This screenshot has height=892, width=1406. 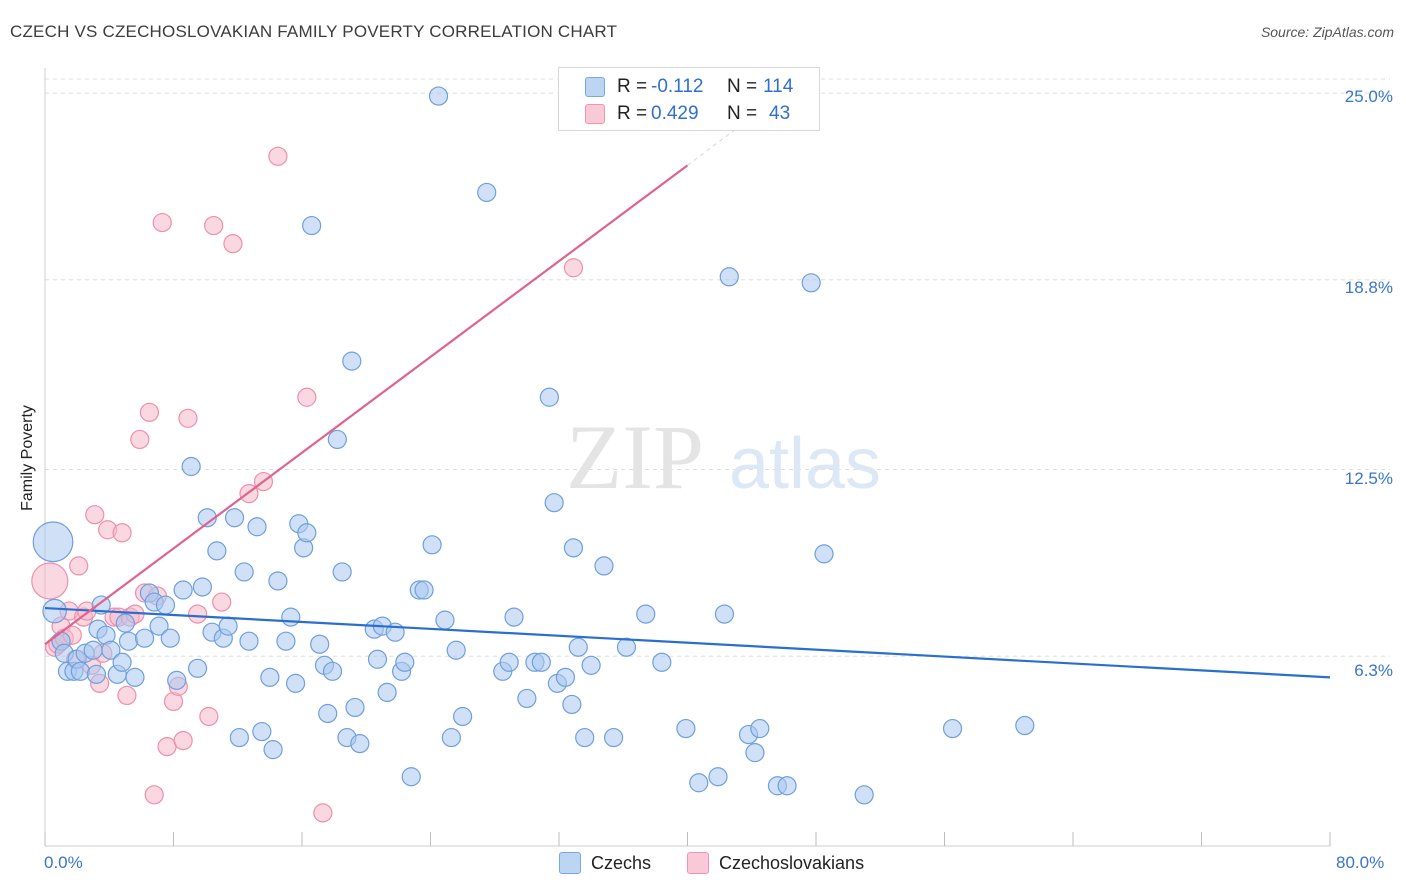 What do you see at coordinates (775, 863) in the screenshot?
I see `legend-item-czechoslovakians: Czechoslovakians` at bounding box center [775, 863].